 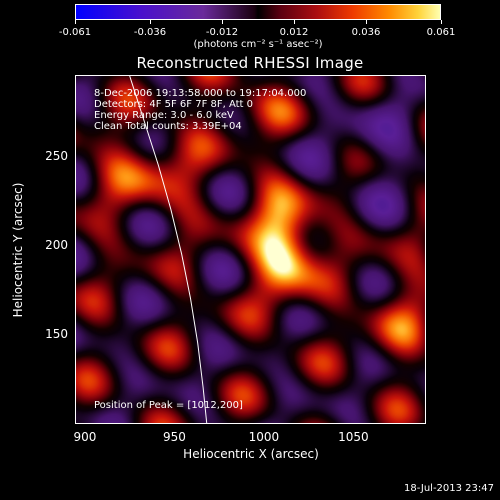 What do you see at coordinates (353, 437) in the screenshot?
I see `x-tick-label: 1050` at bounding box center [353, 437].